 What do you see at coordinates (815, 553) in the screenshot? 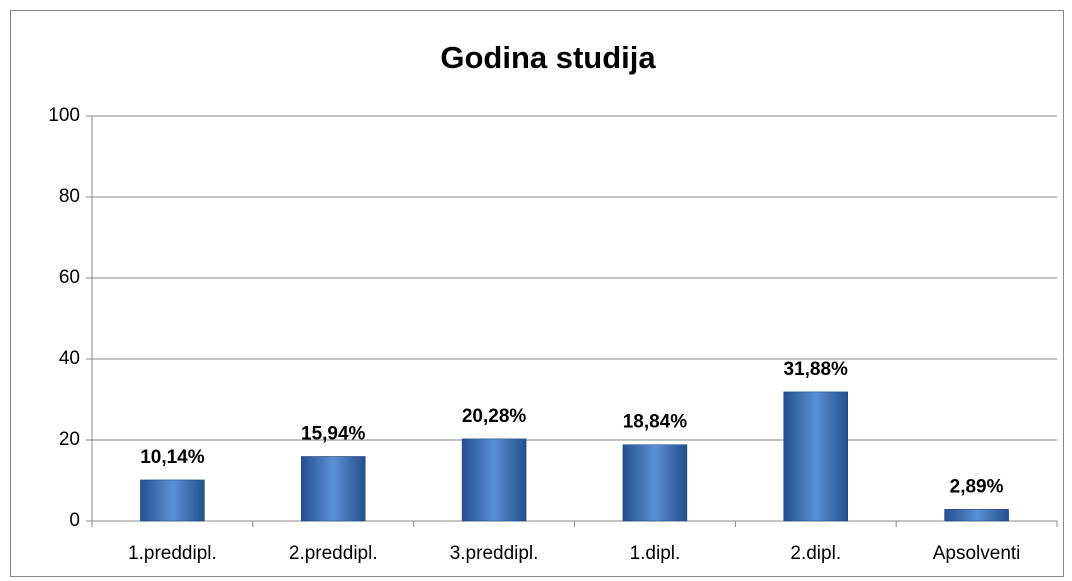
I see `x-tick-label: 2.dipl.` at bounding box center [815, 553].